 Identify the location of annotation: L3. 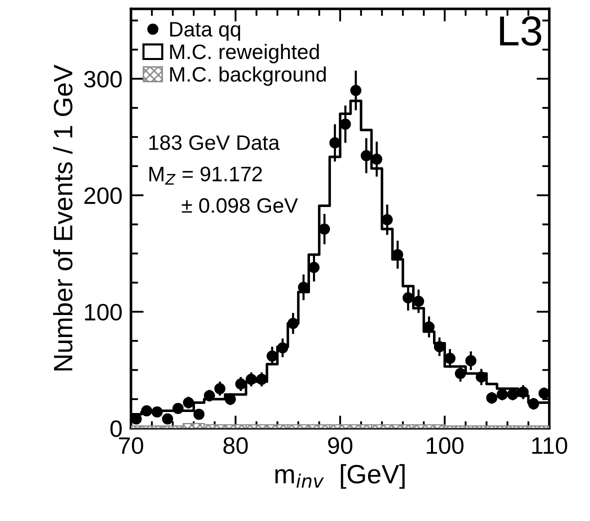
(521, 31).